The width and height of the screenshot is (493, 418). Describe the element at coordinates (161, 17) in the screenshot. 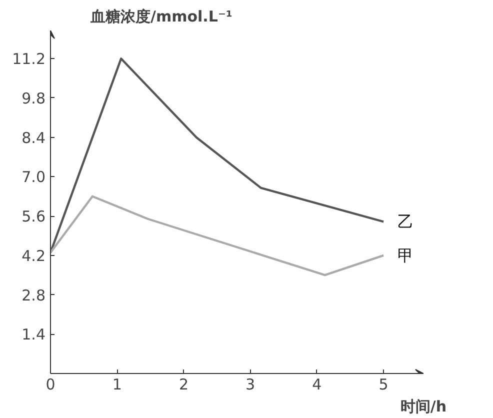

I see `y-axis-title: 血糖浓度/mmol.L⁻¹` at that location.